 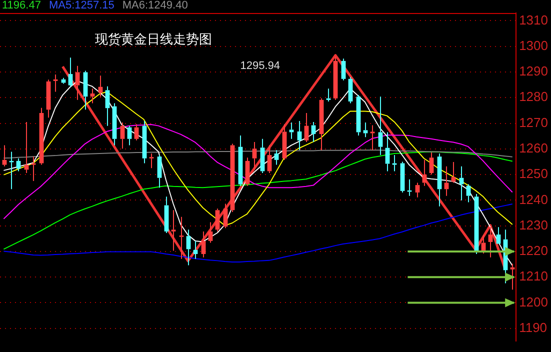 I want to click on y-tick-label: 1310, so click(x=533, y=20).